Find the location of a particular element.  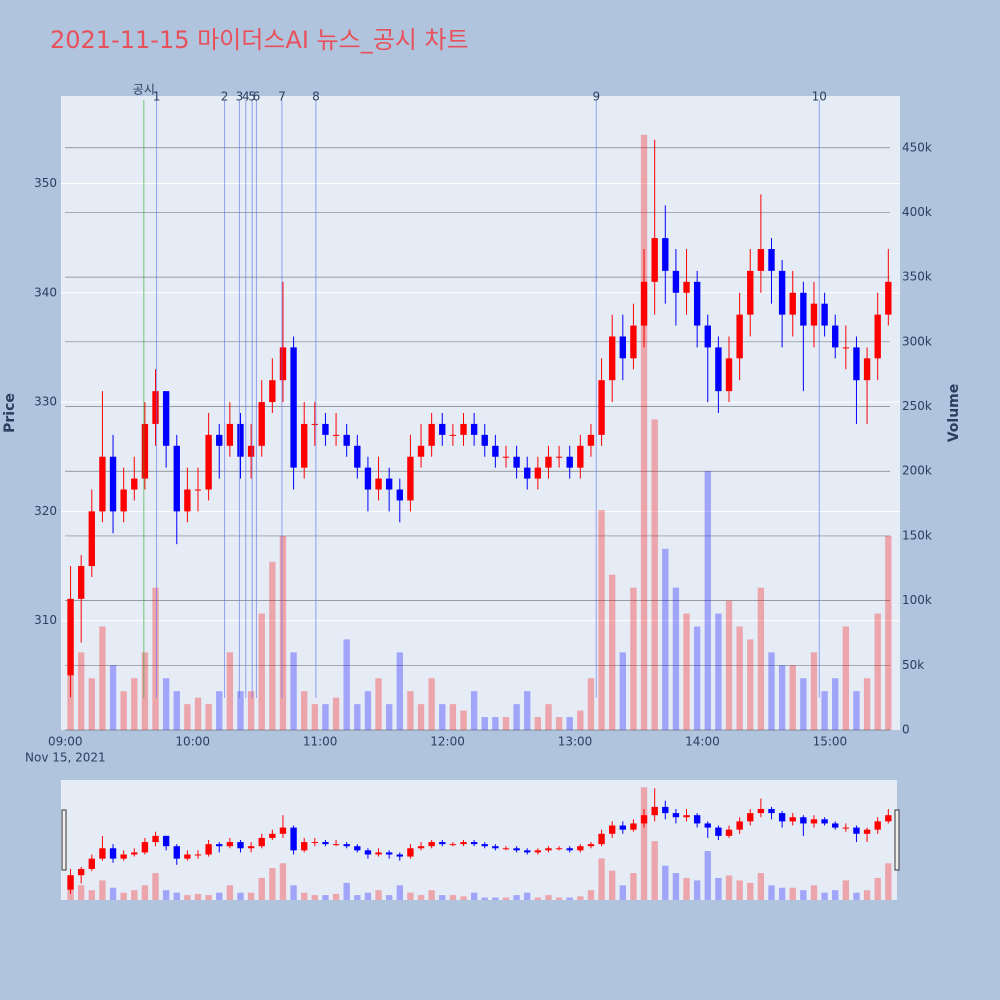

y-tick-label: 330 is located at coordinates (45, 402).